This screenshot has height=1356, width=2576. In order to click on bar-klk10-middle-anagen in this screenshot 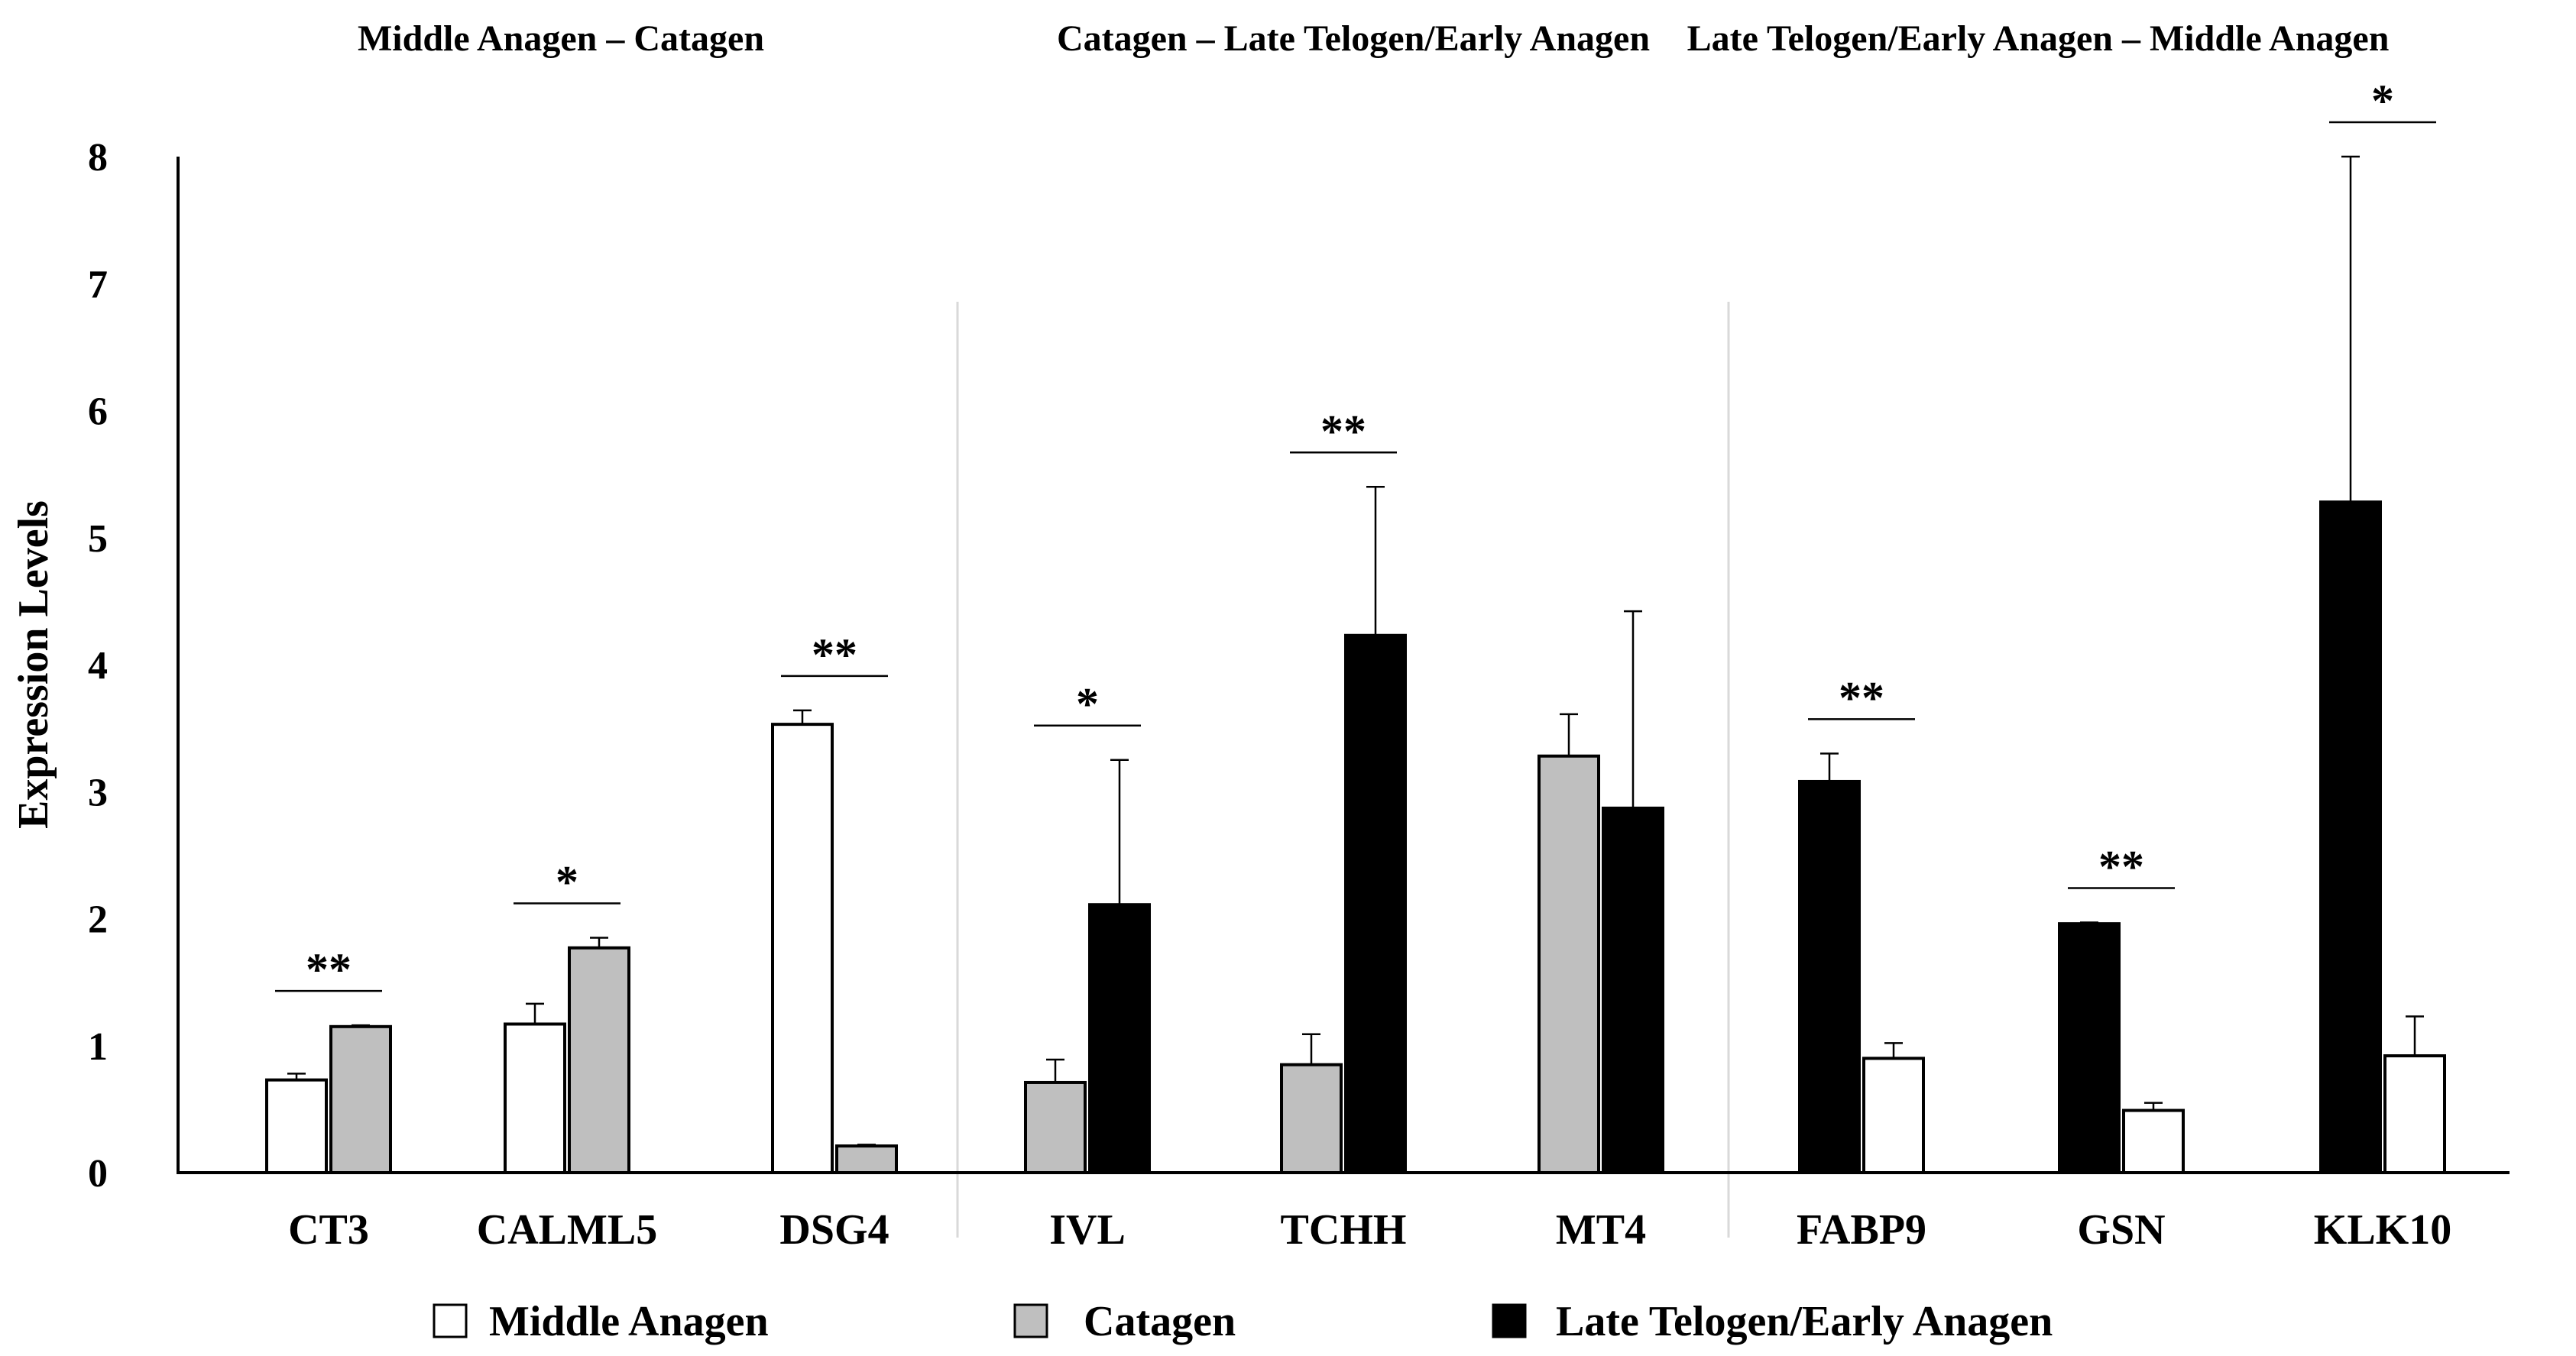, I will do `click(2414, 1114)`.